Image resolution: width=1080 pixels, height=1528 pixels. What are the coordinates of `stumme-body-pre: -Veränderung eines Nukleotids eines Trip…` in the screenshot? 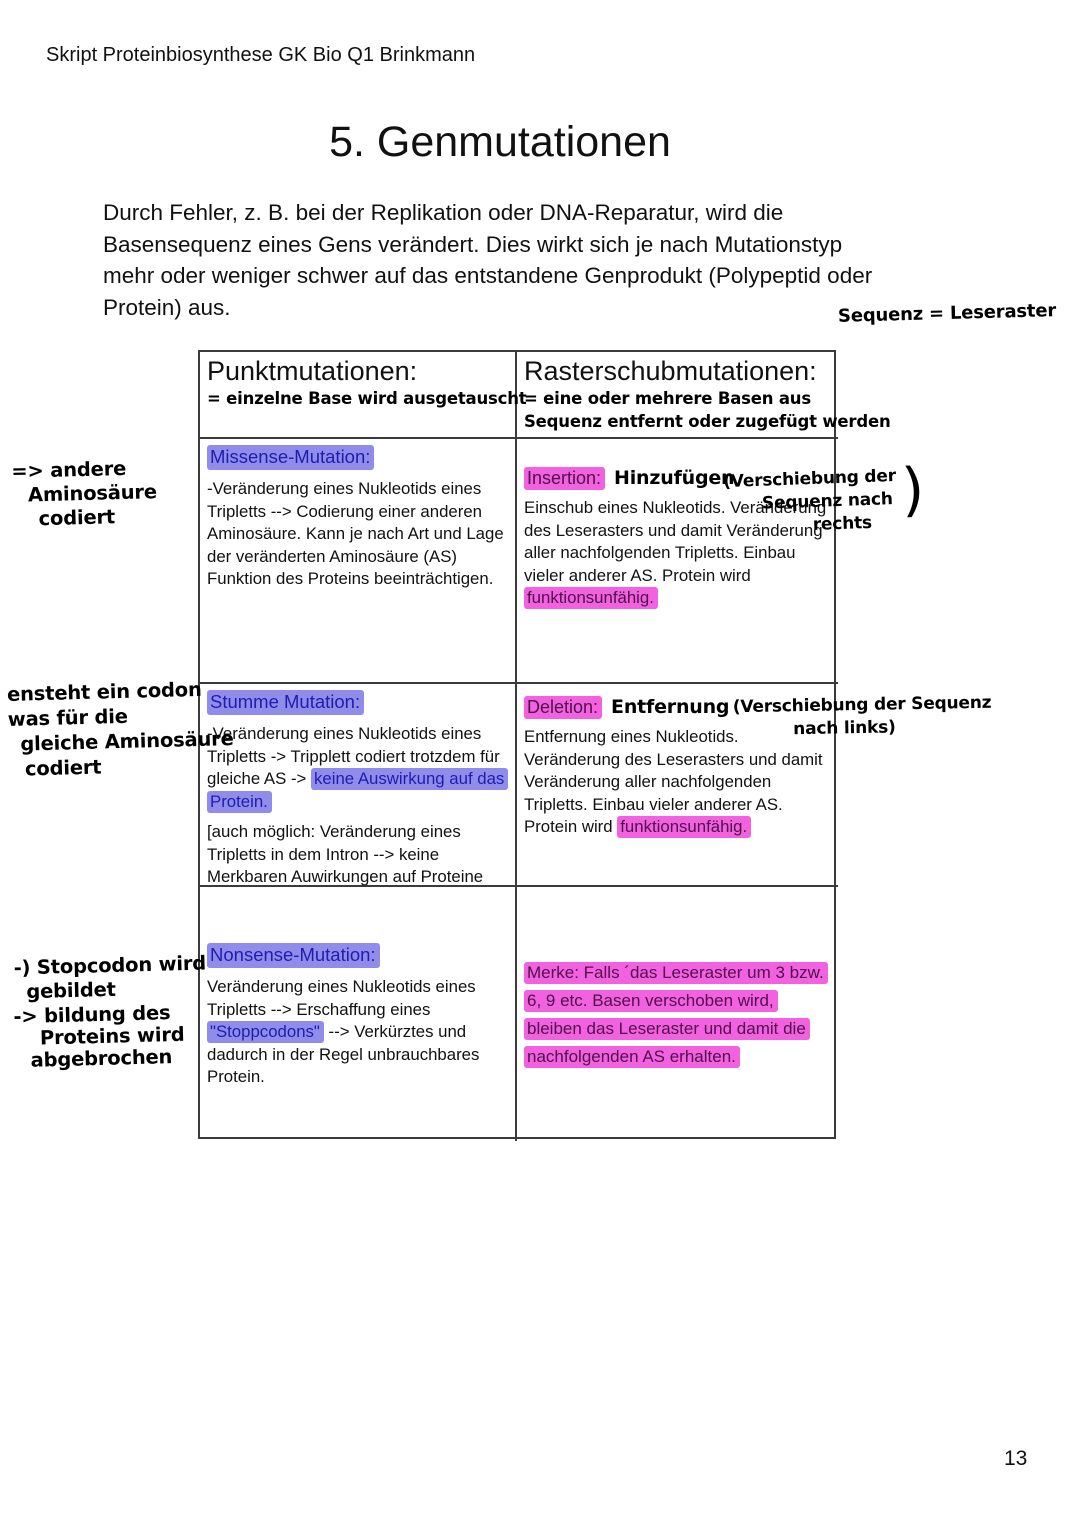 It's located at (353, 756).